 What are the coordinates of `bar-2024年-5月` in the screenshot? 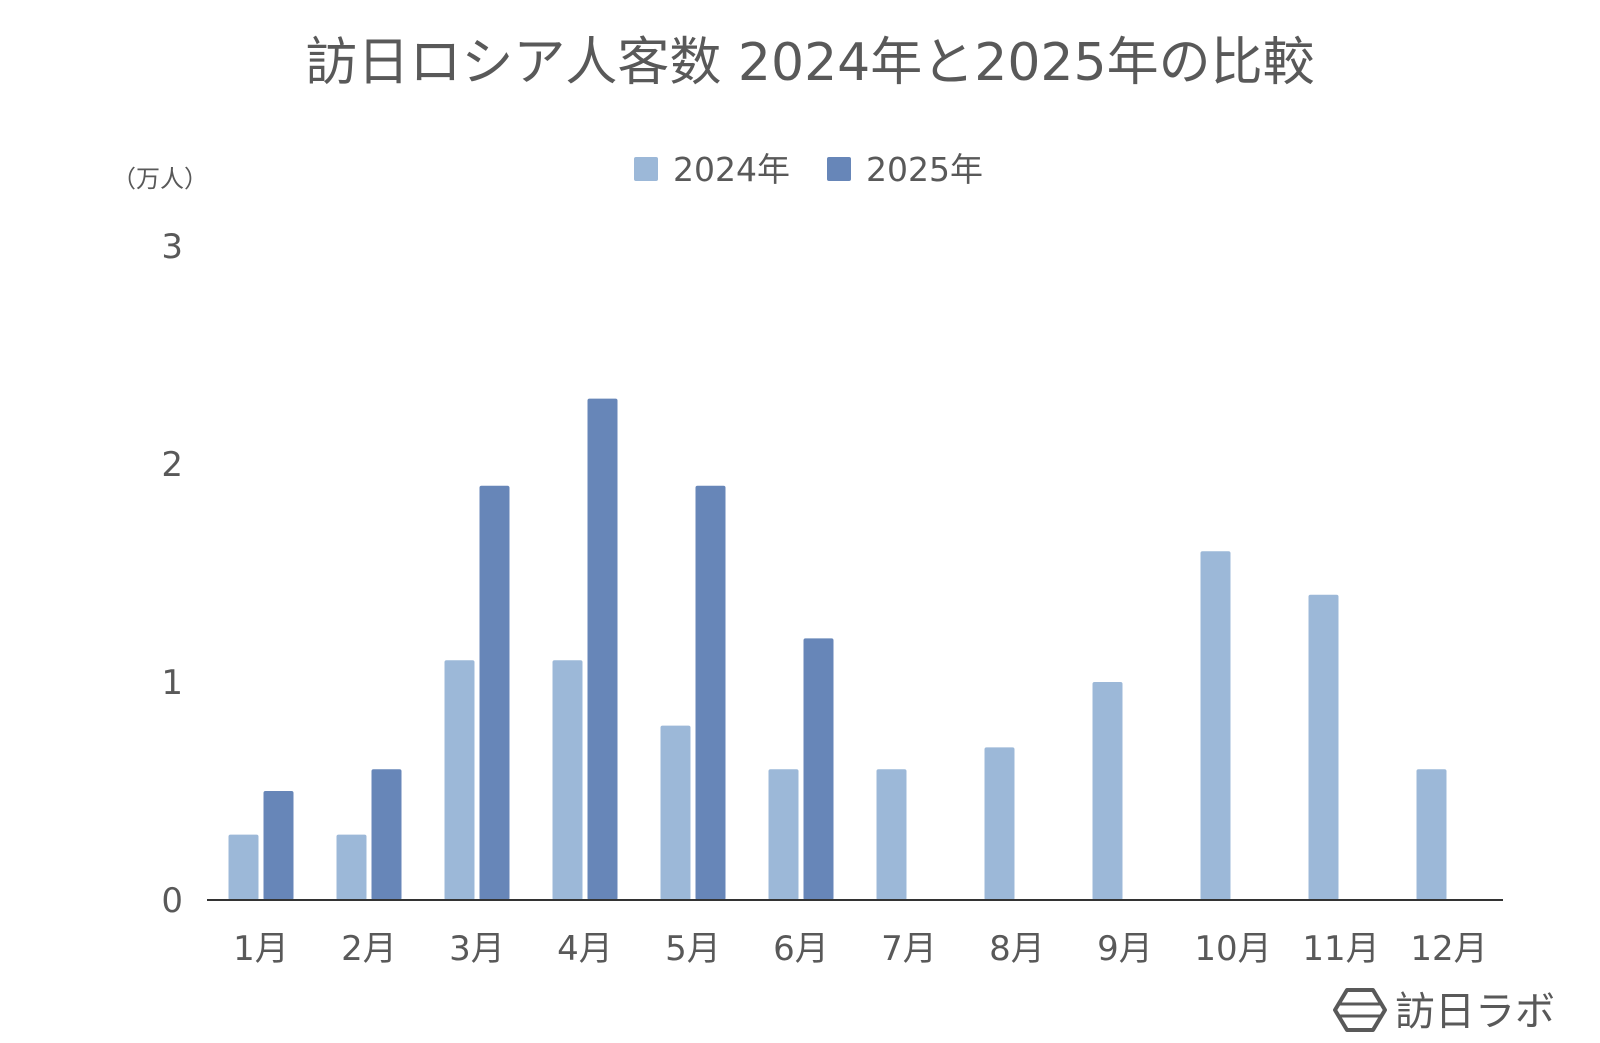 It's located at (675, 812).